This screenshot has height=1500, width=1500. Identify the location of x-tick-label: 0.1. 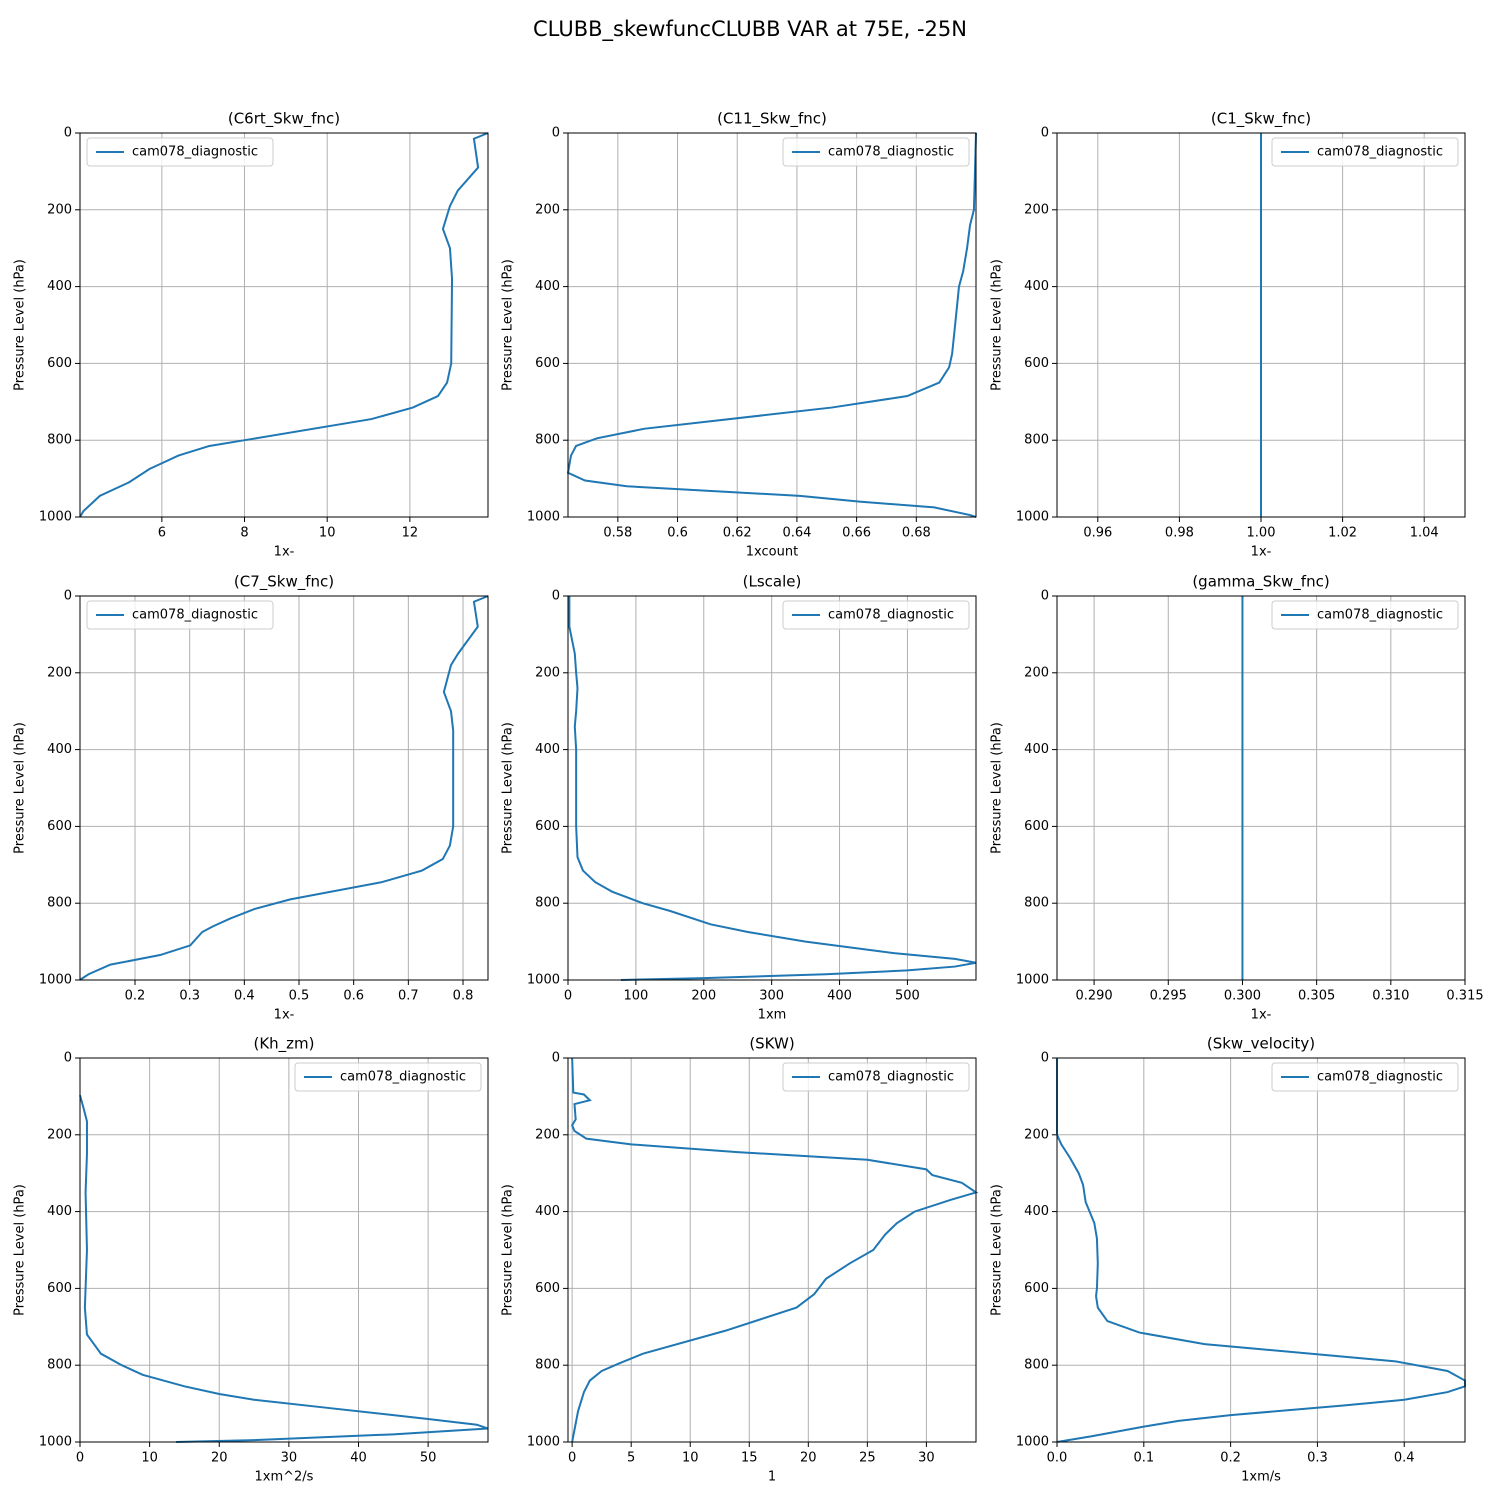
(1143, 1458).